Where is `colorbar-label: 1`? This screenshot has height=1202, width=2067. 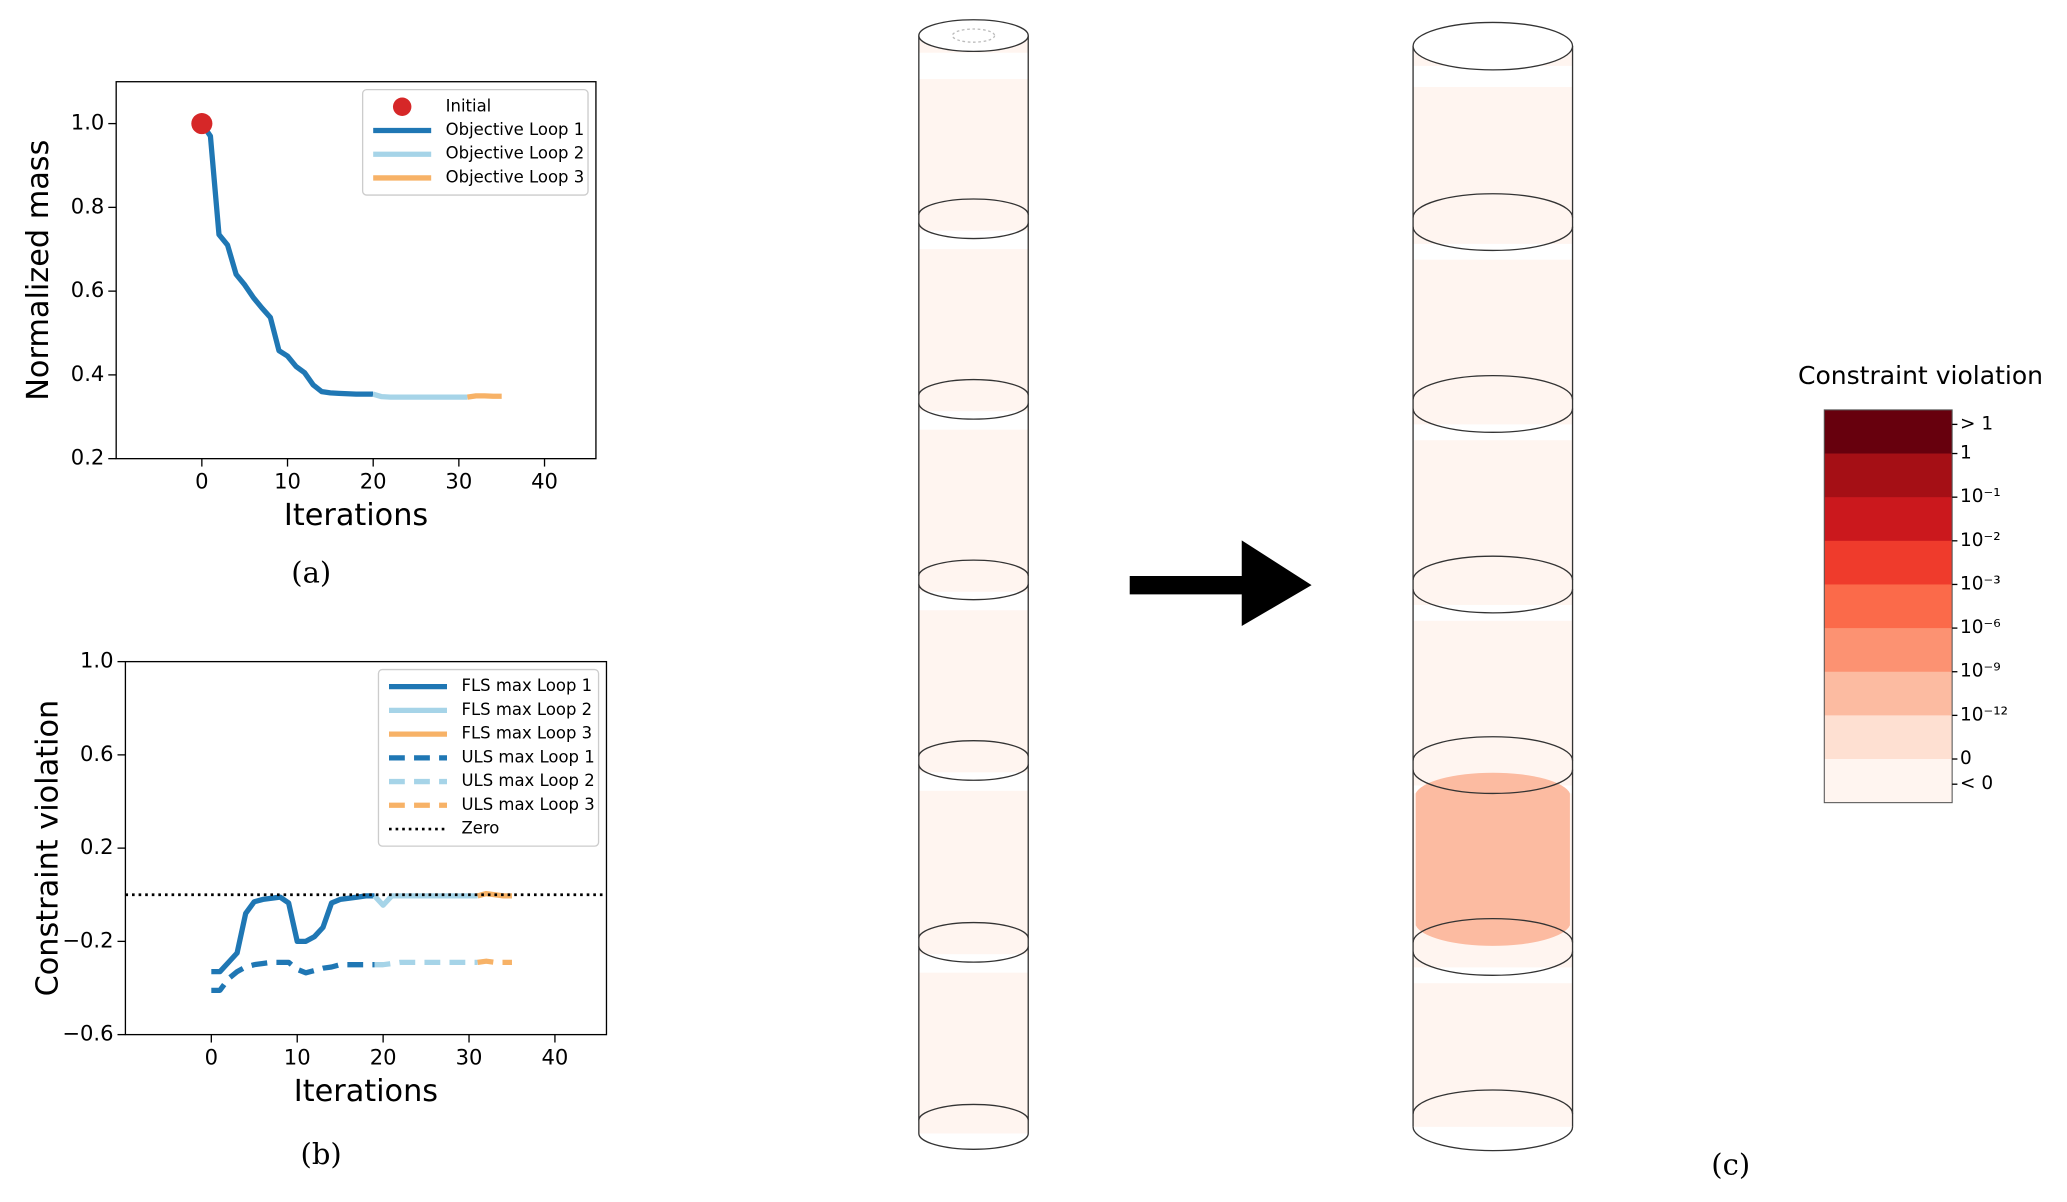 colorbar-label: 1 is located at coordinates (1966, 453).